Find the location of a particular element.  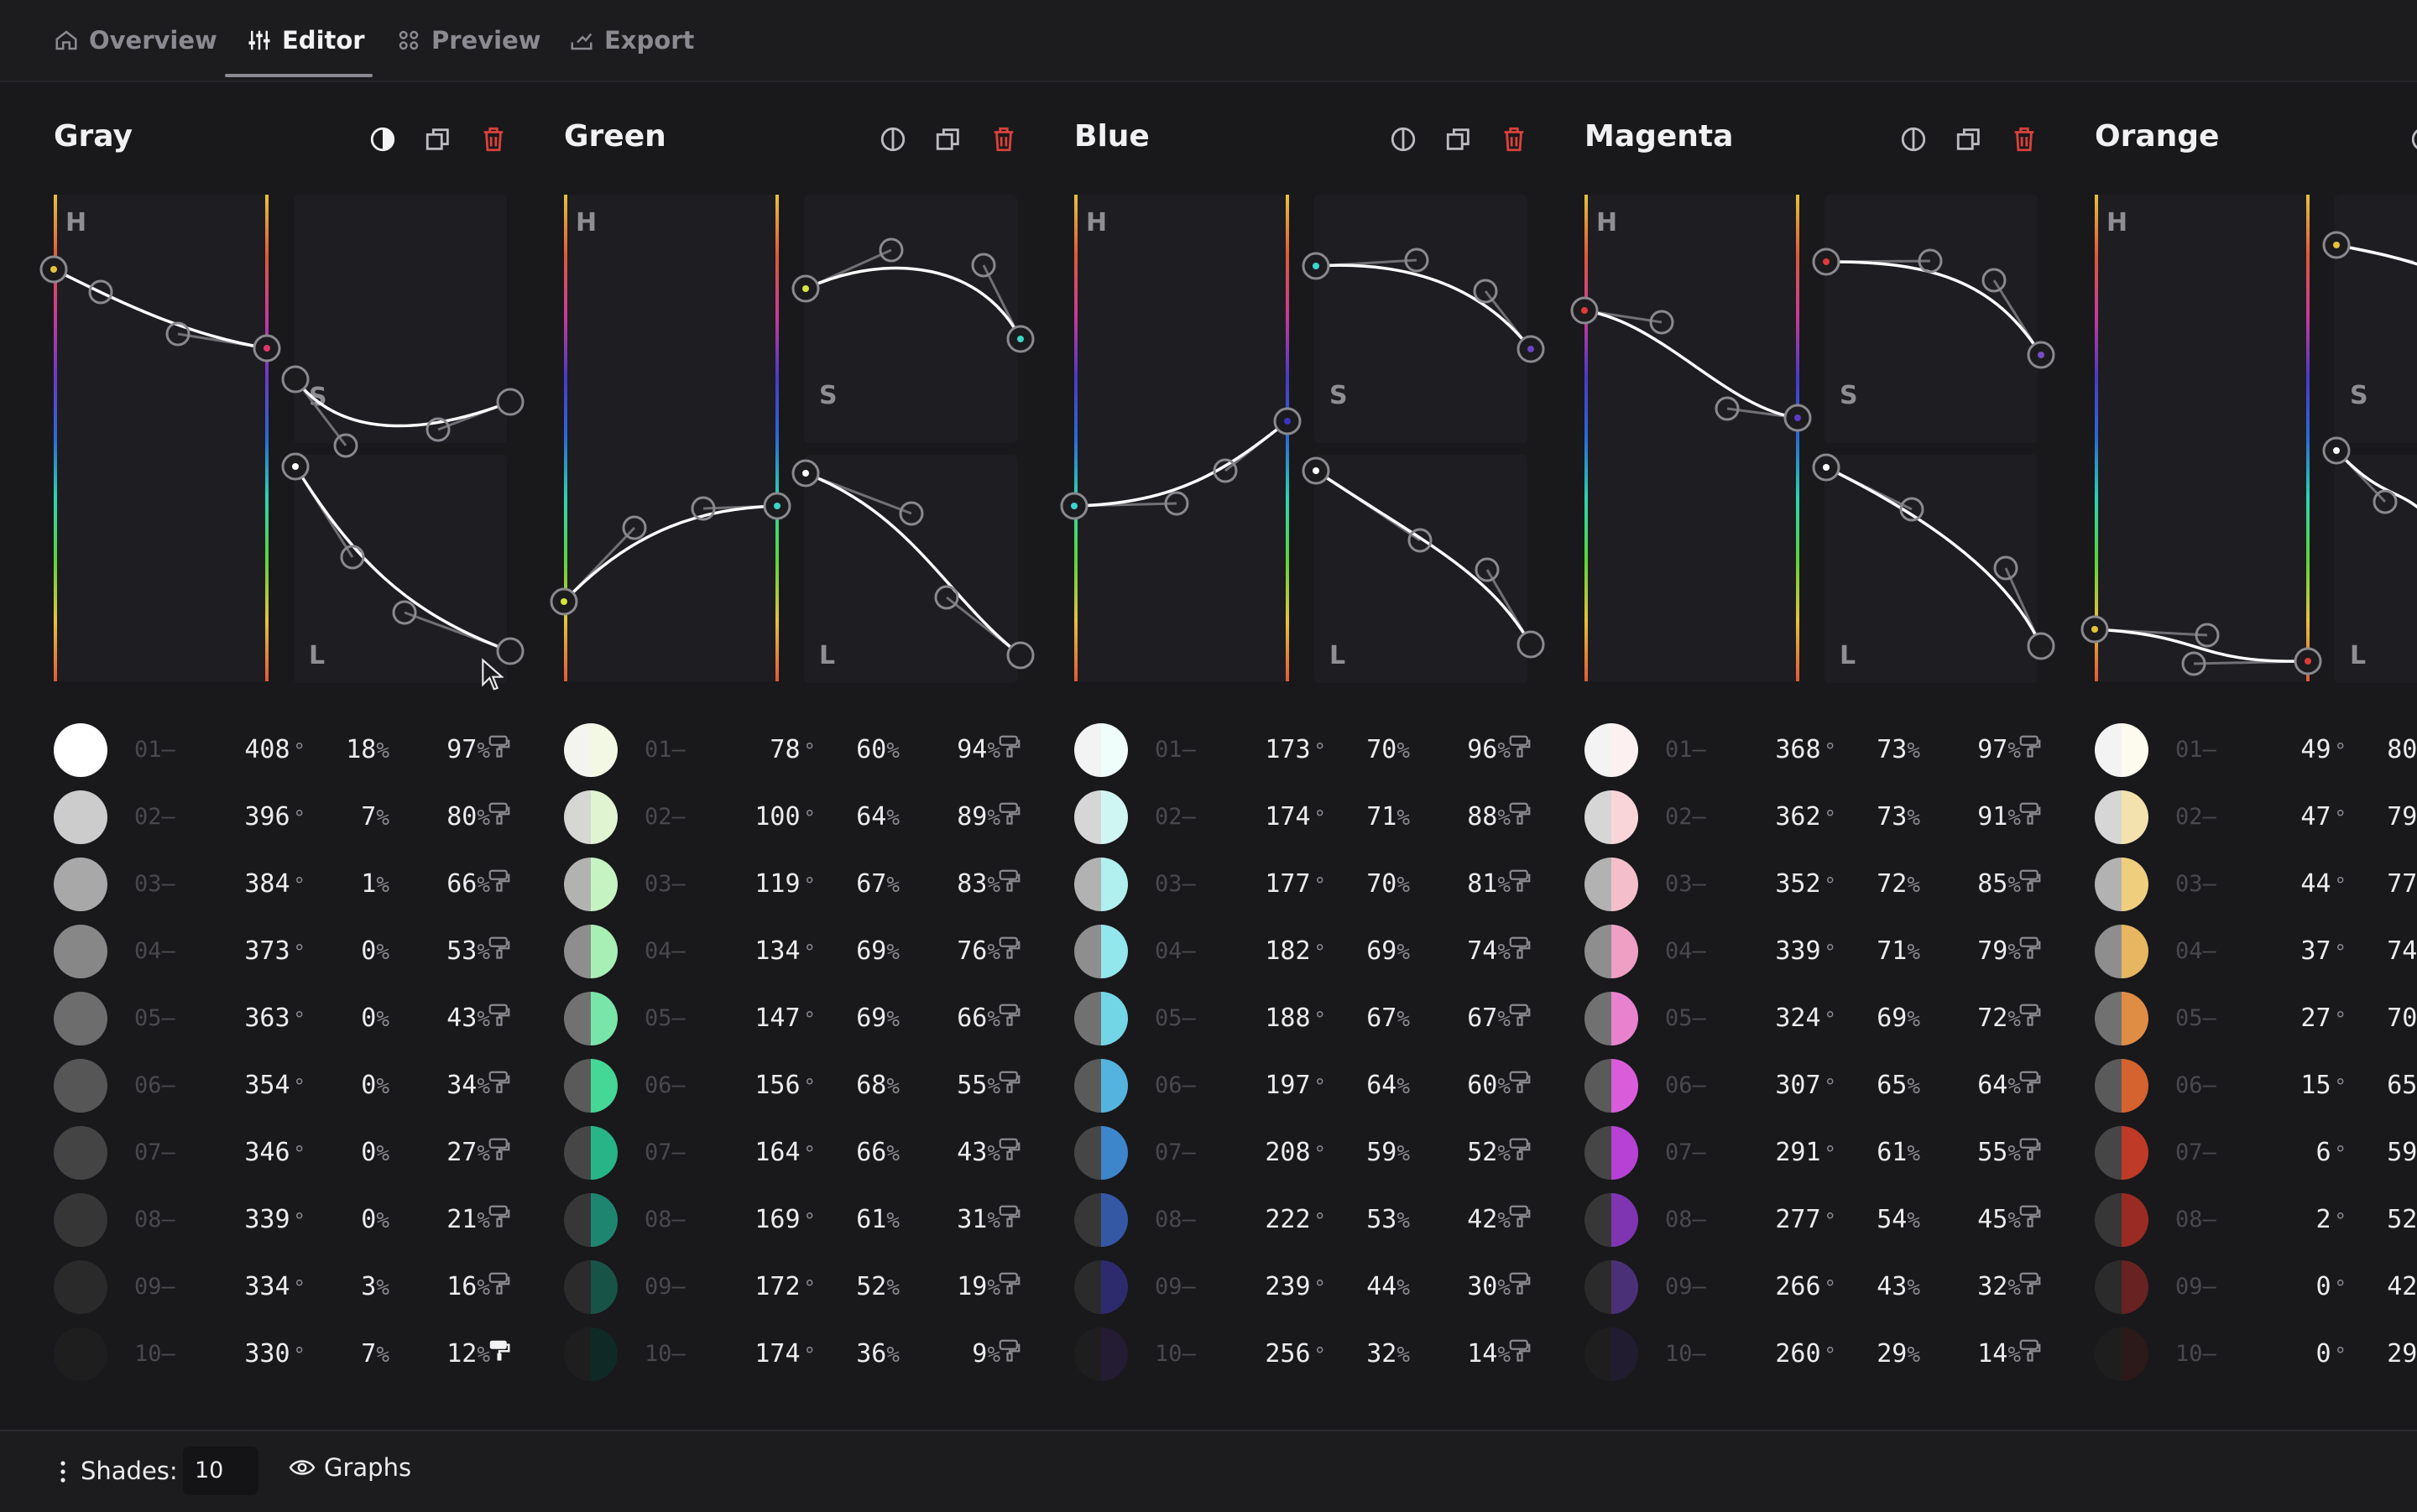

palette-name: Orange is located at coordinates (2157, 137).